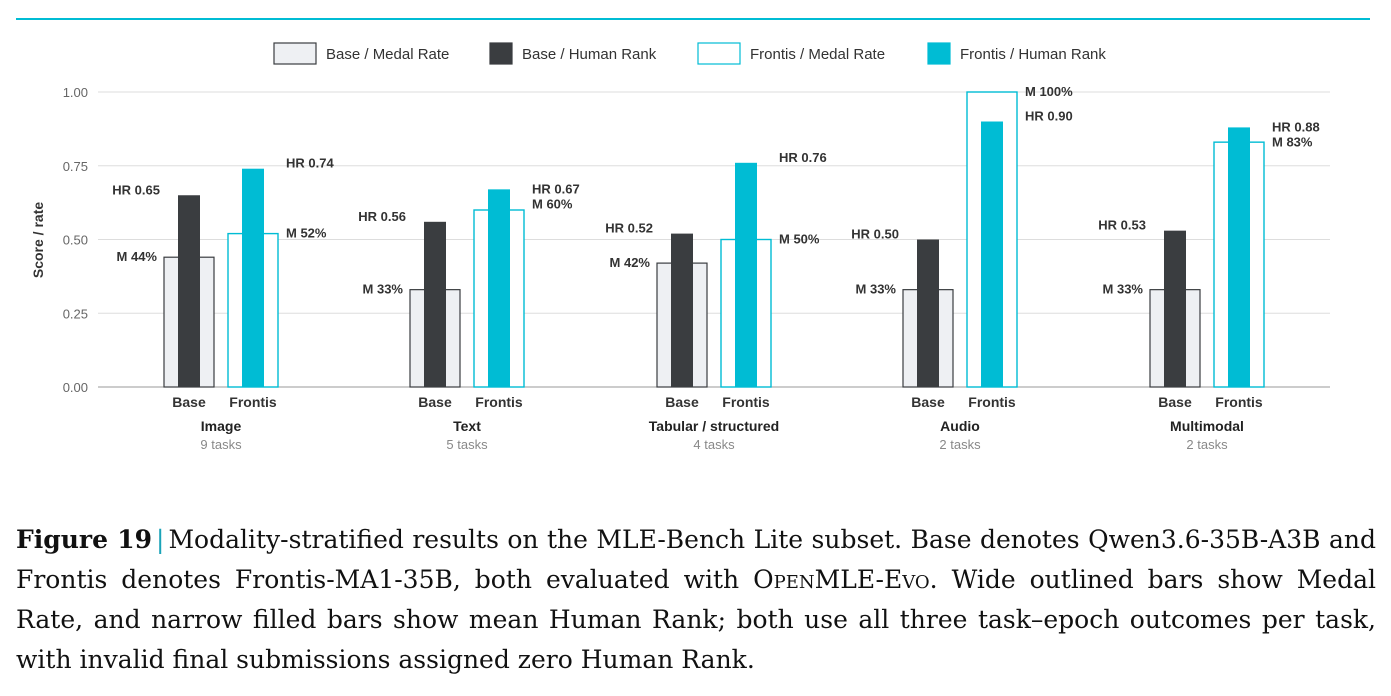 This screenshot has height=696, width=1391. Describe the element at coordinates (803, 157) in the screenshot. I see `label-frontis-human-rank: HR 0.76` at that location.